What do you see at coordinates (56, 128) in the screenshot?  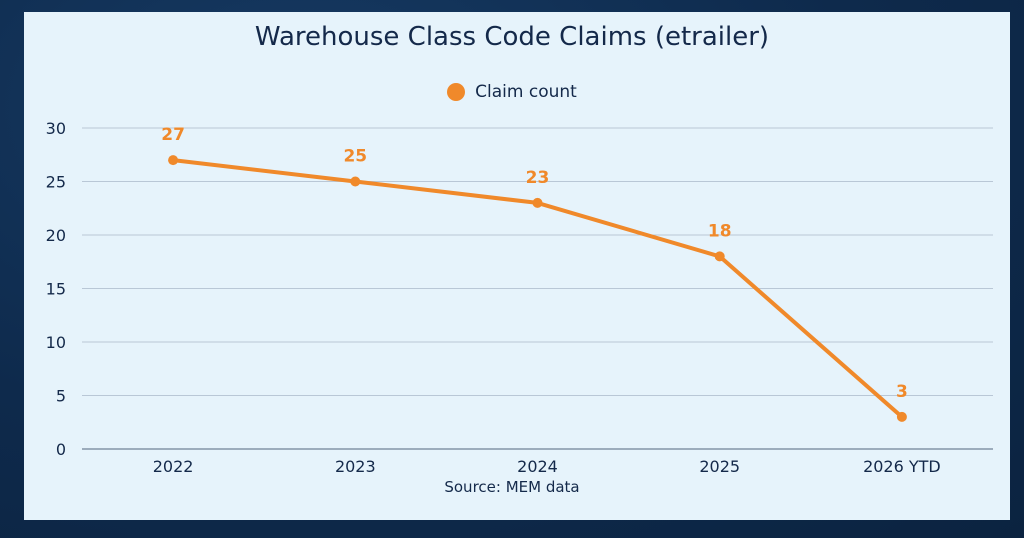 I see `y-tick-label: 30` at bounding box center [56, 128].